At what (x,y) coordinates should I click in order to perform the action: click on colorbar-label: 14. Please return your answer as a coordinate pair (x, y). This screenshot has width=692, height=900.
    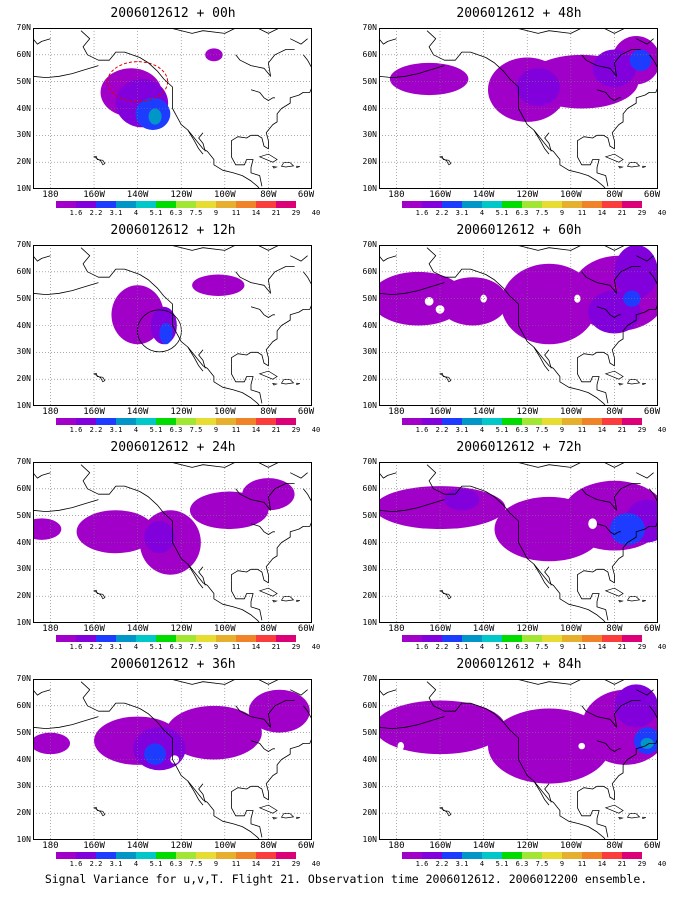
    Looking at the image, I should click on (602, 864).